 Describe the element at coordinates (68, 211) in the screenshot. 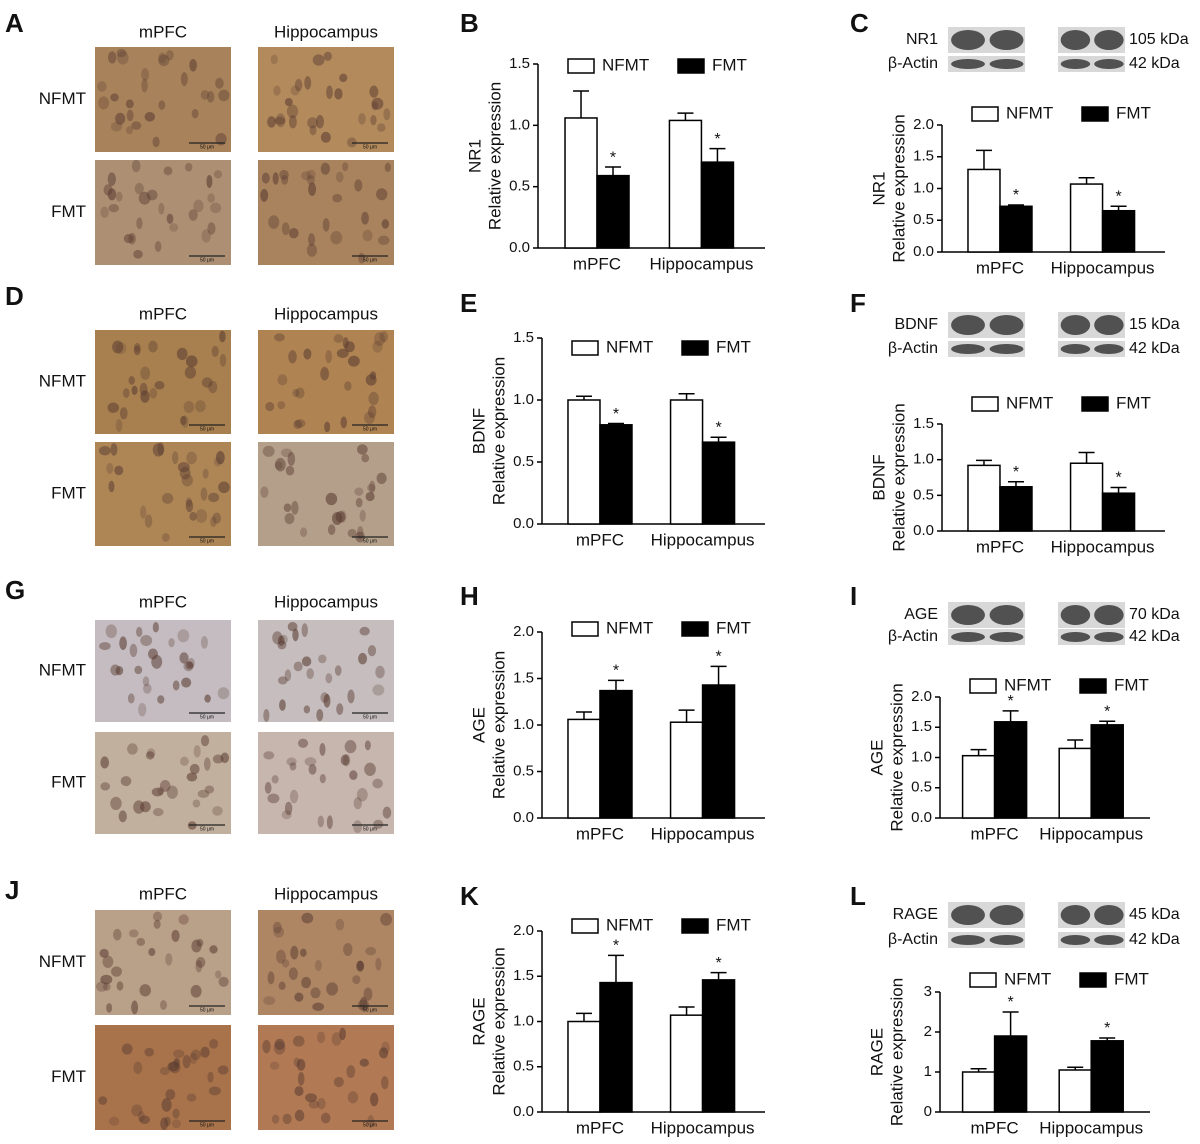

I see `row-label: FMT` at that location.